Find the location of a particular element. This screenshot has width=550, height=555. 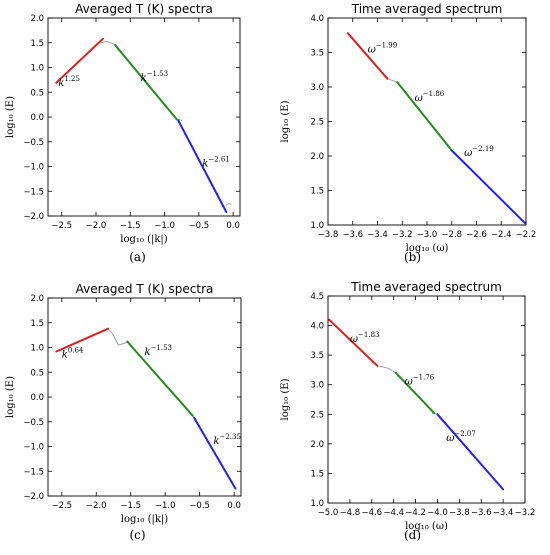

x-tick-label: −4.8 is located at coordinates (350, 513).